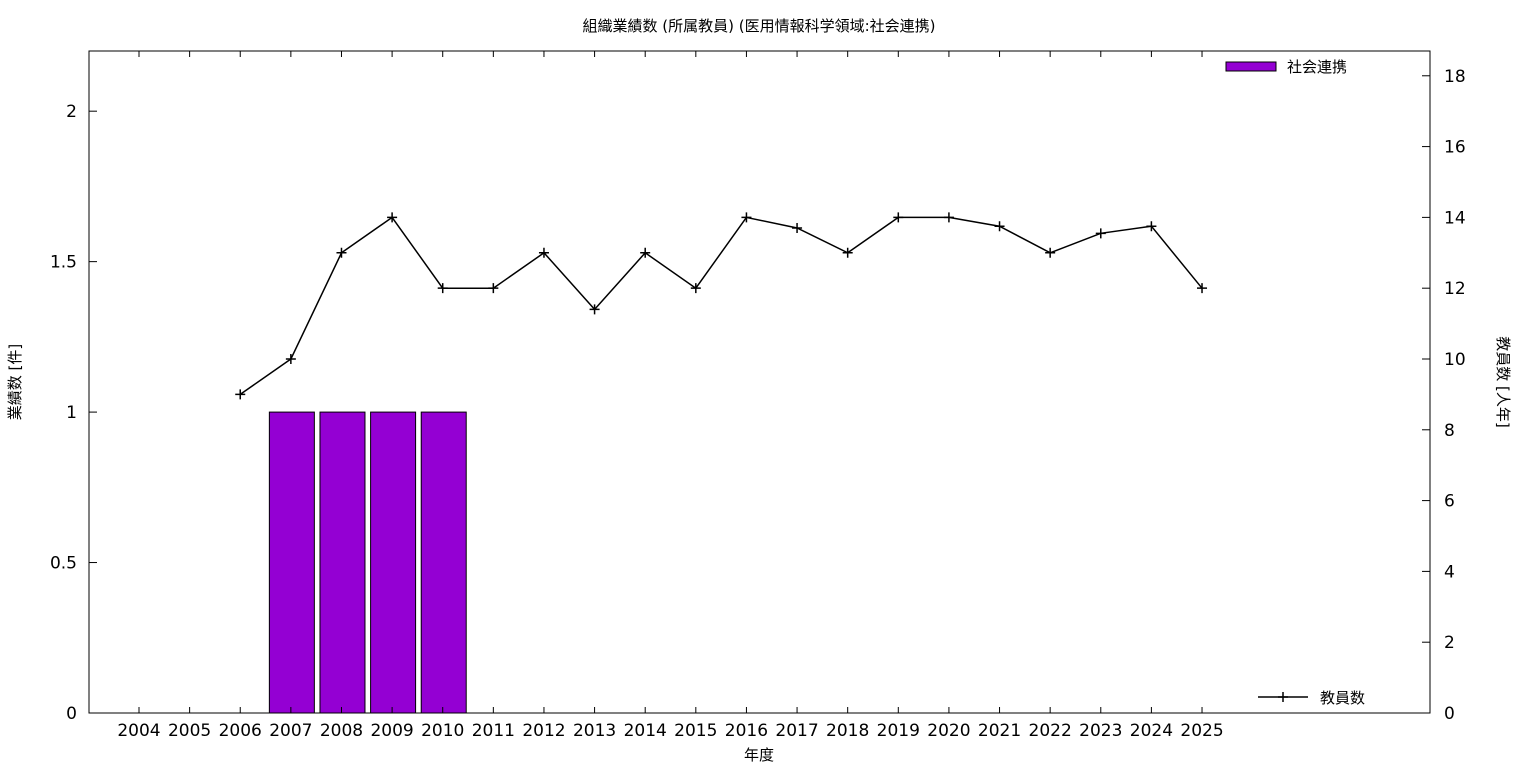 Image resolution: width=1536 pixels, height=768 pixels. What do you see at coordinates (393, 562) in the screenshot?
I see `bar-2009` at bounding box center [393, 562].